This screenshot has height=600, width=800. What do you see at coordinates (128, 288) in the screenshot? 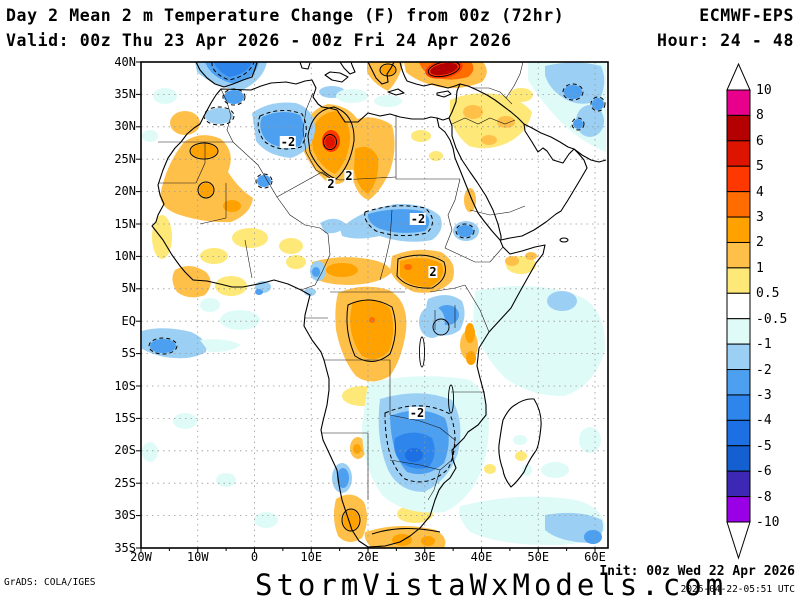
I see `lat-label: 5N` at bounding box center [128, 288].